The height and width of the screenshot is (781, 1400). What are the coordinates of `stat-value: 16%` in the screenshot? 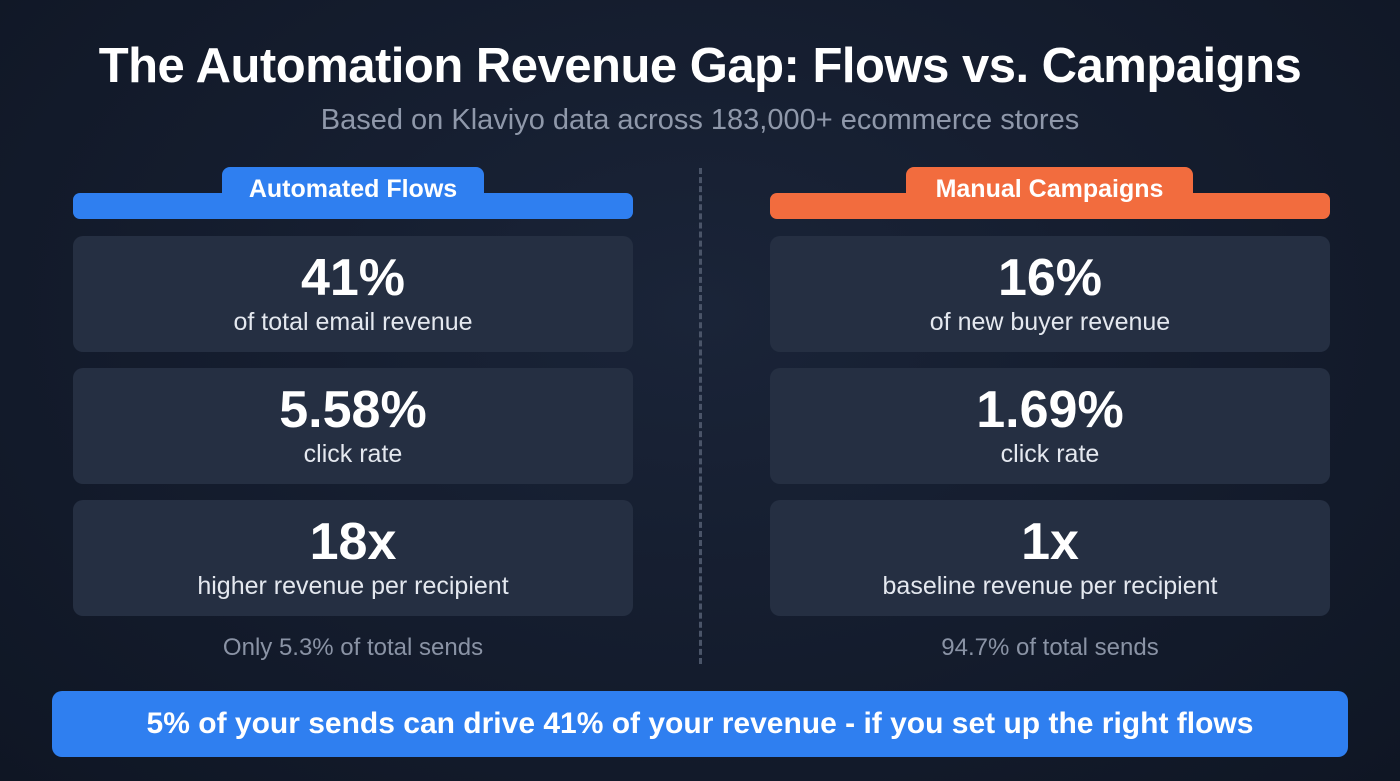 It's located at (1050, 278).